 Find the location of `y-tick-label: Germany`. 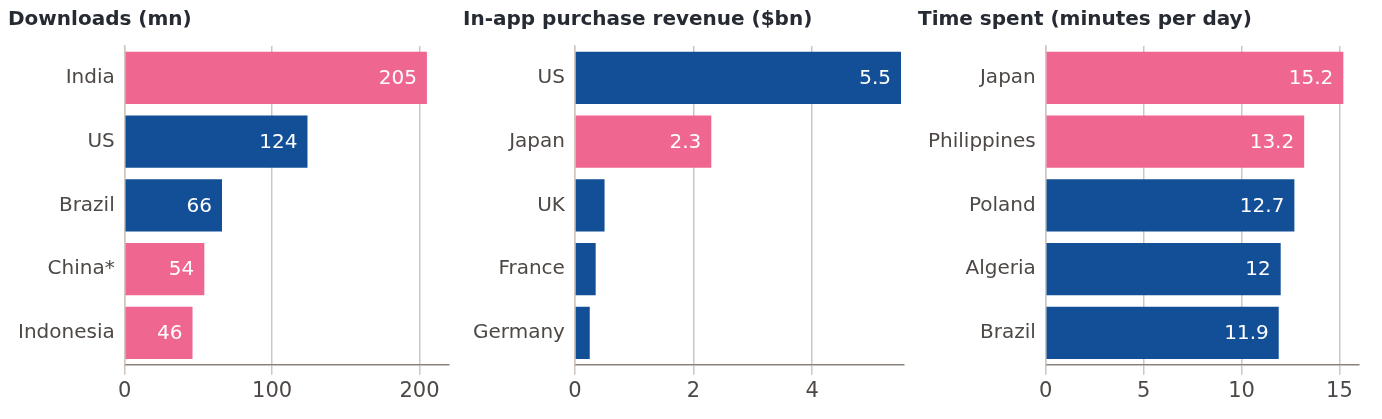

y-tick-label: Germany is located at coordinates (519, 331).